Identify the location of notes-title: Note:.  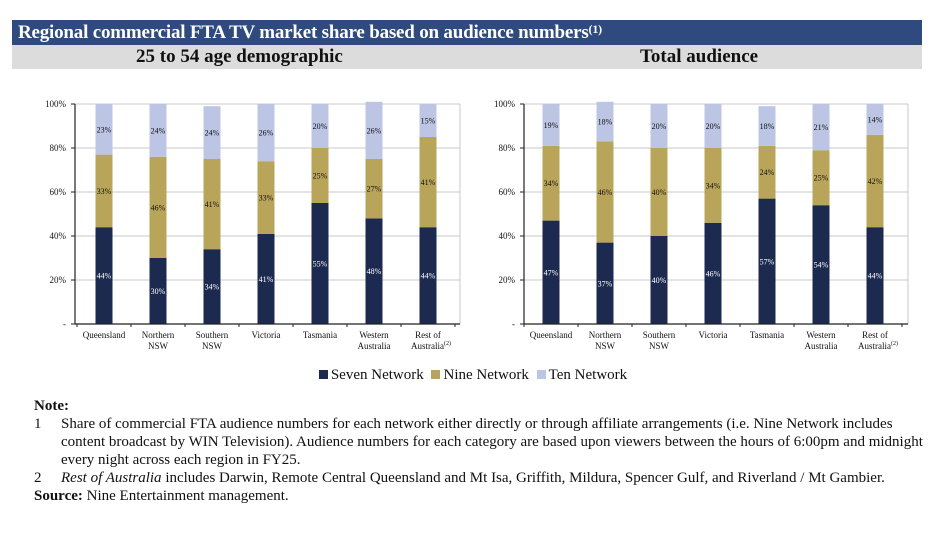
(51, 406).